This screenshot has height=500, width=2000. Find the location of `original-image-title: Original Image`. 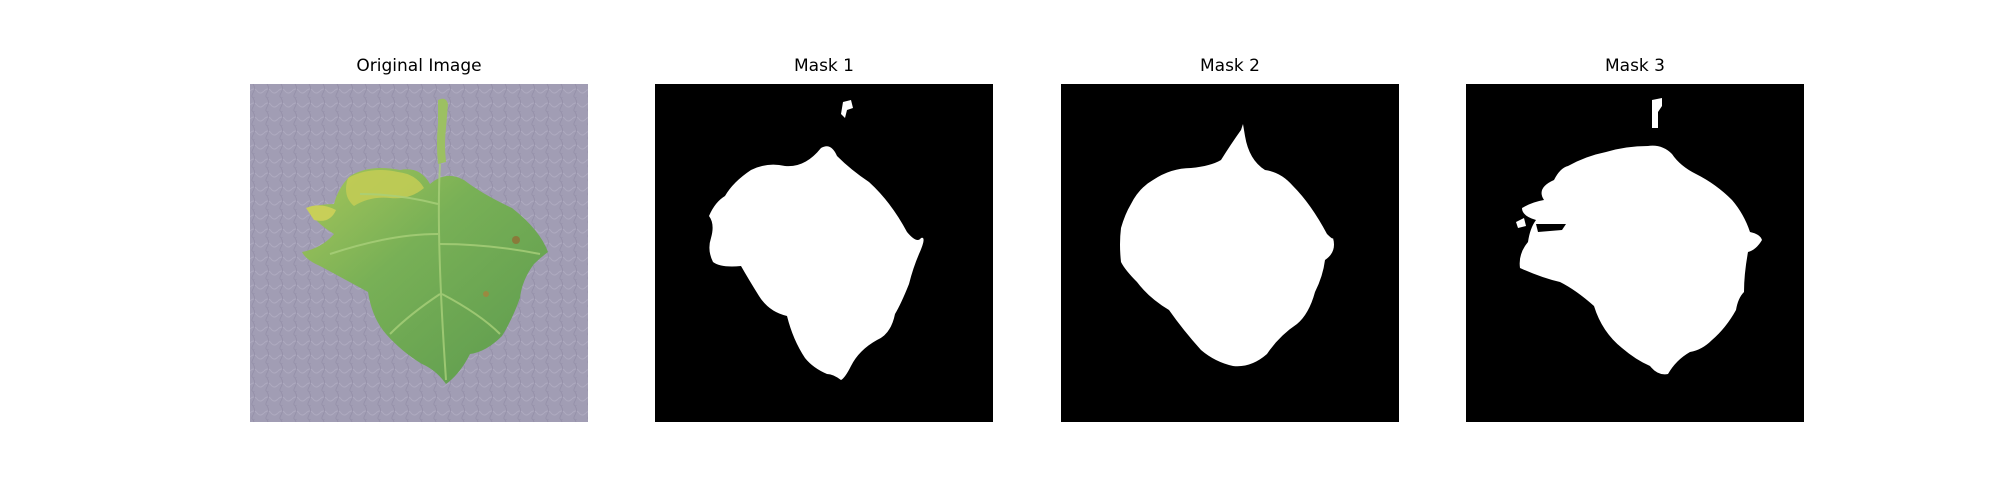

original-image-title: Original Image is located at coordinates (419, 66).